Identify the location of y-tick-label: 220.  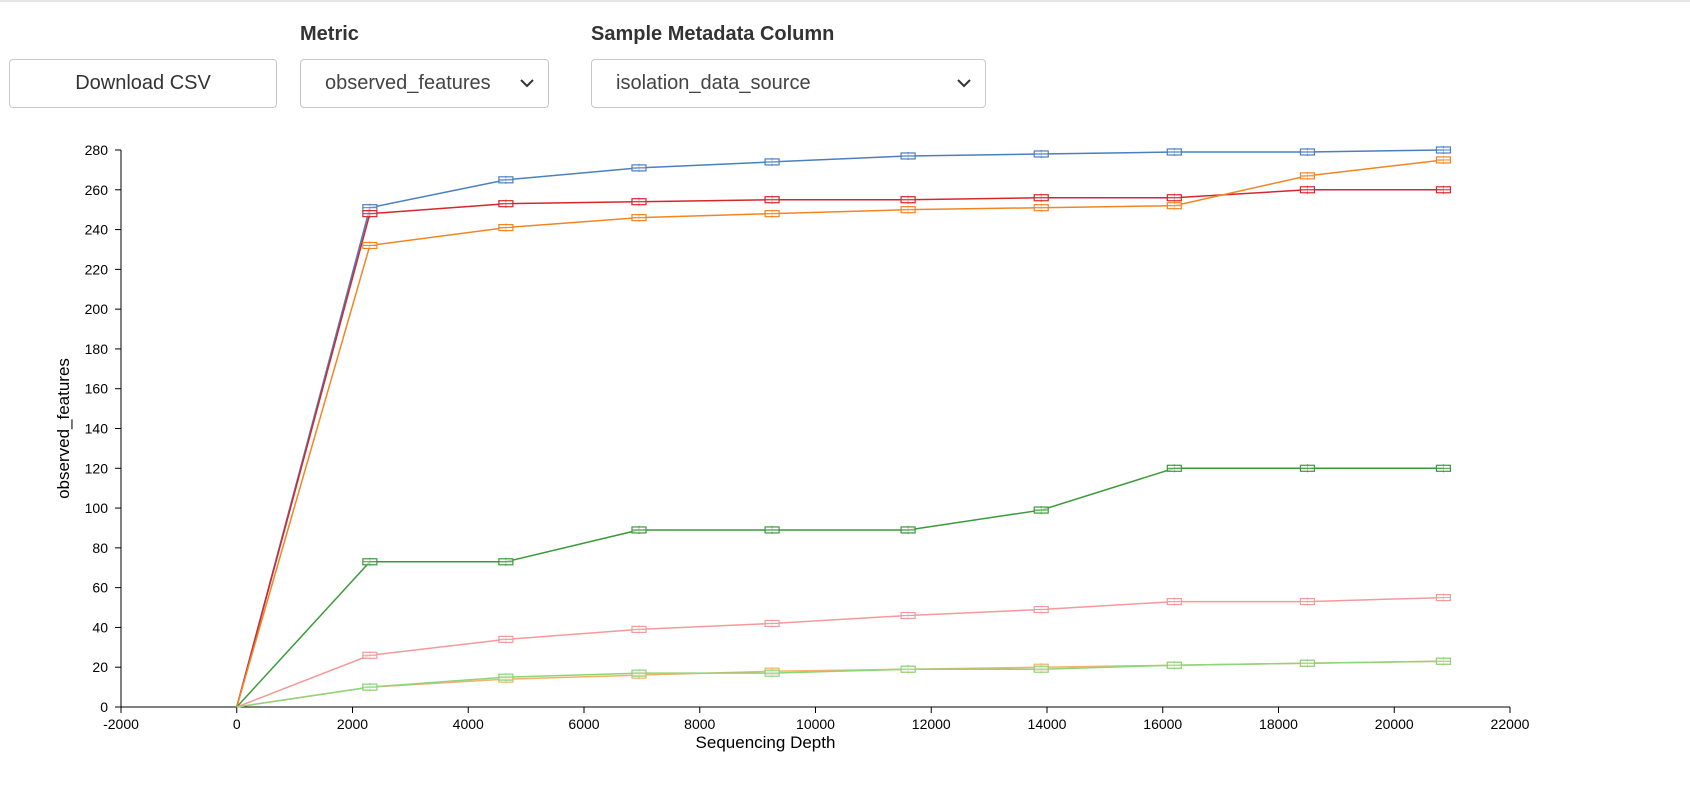
(97, 269).